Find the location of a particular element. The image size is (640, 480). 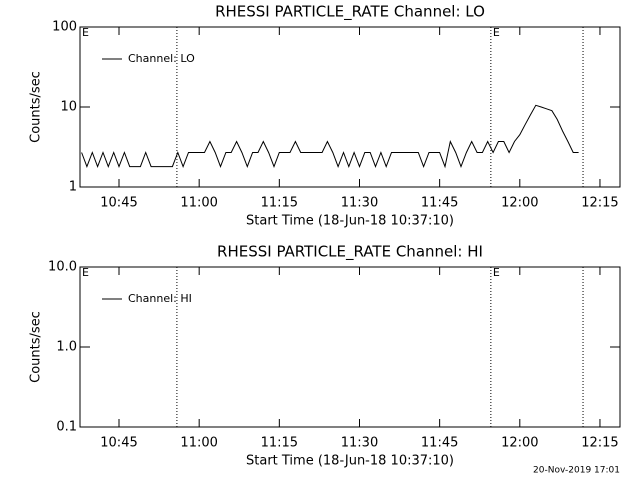

chart-title: RHESSI PARTICLE_RATE Channel: HI is located at coordinates (350, 252).